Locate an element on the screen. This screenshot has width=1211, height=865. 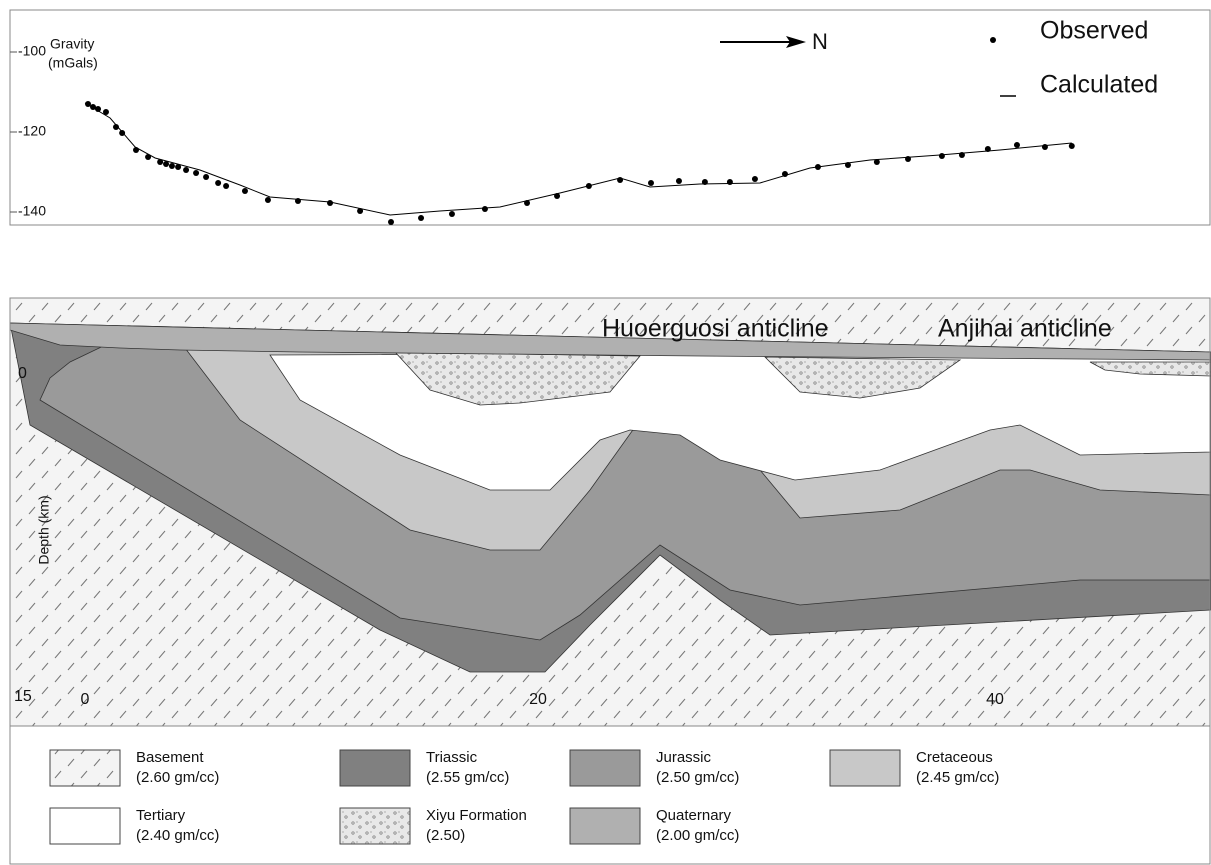
legend-density: (2.60 gm/cc) is located at coordinates (177, 777).